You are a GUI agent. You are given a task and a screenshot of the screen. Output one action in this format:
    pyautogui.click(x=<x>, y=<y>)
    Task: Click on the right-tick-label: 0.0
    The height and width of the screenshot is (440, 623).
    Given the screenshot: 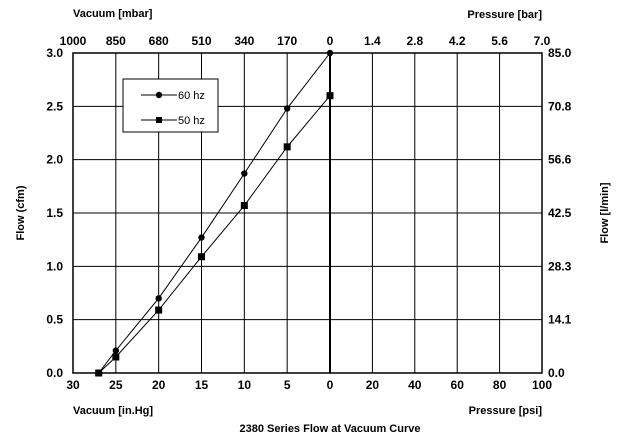 What is the action you would take?
    pyautogui.click(x=556, y=373)
    